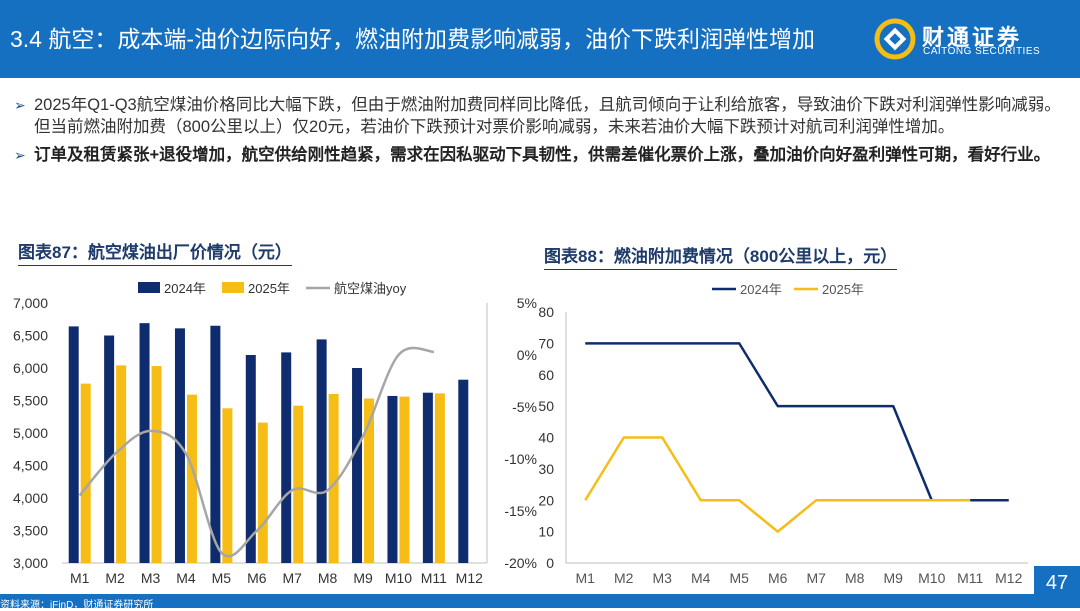 The height and width of the screenshot is (611, 1080). I want to click on chart1-legend-label: 2024年, so click(185, 288).